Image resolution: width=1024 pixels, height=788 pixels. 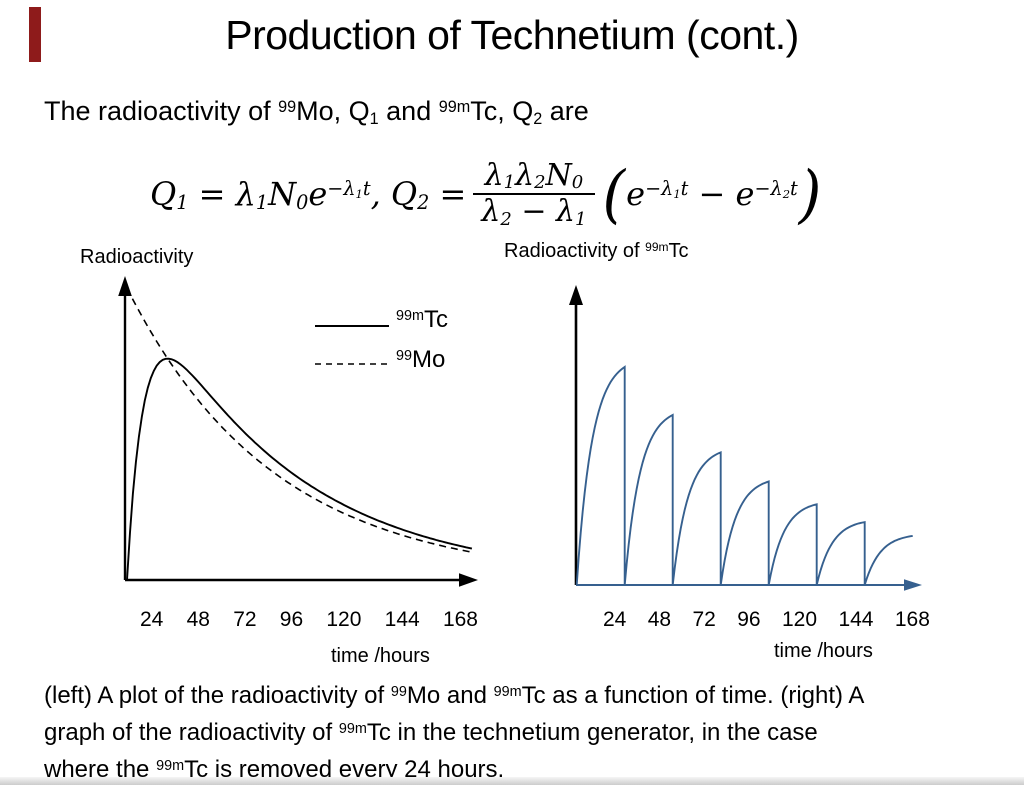 What do you see at coordinates (309, 620) in the screenshot?
I see `left-x-tick-labels: 24 48 72 96 120 144 168` at bounding box center [309, 620].